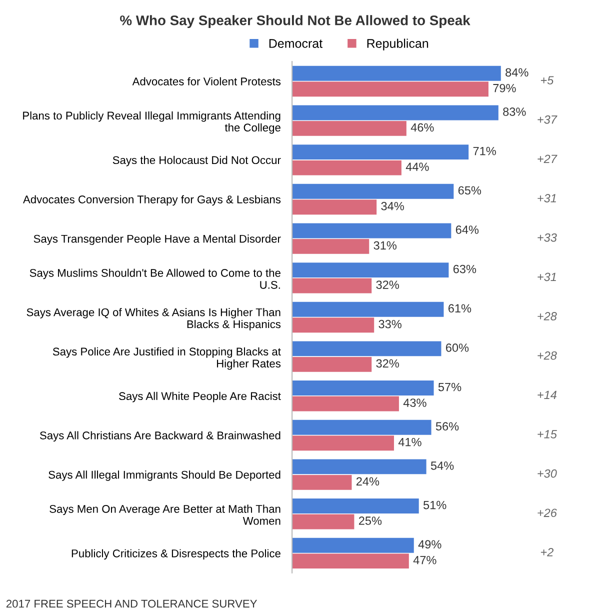  What do you see at coordinates (152, 200) in the screenshot?
I see `y-tick-label: Advocates Conversion Therapy for Gays & Lesbians` at bounding box center [152, 200].